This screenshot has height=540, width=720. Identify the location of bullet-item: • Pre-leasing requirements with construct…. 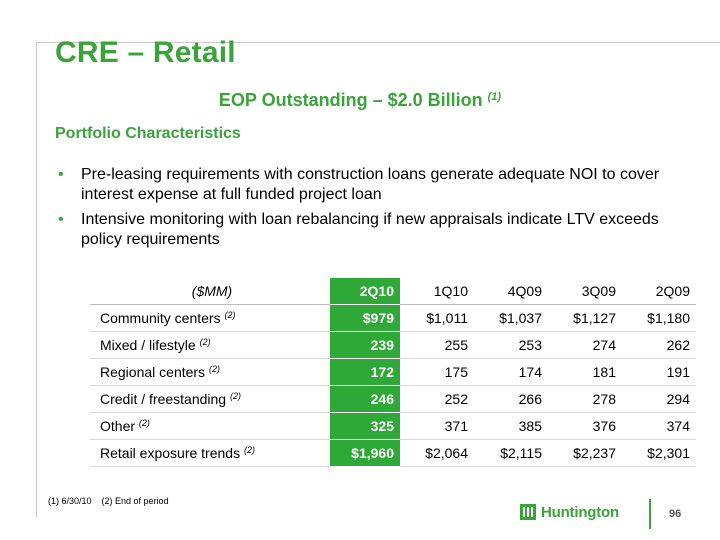
(370, 185).